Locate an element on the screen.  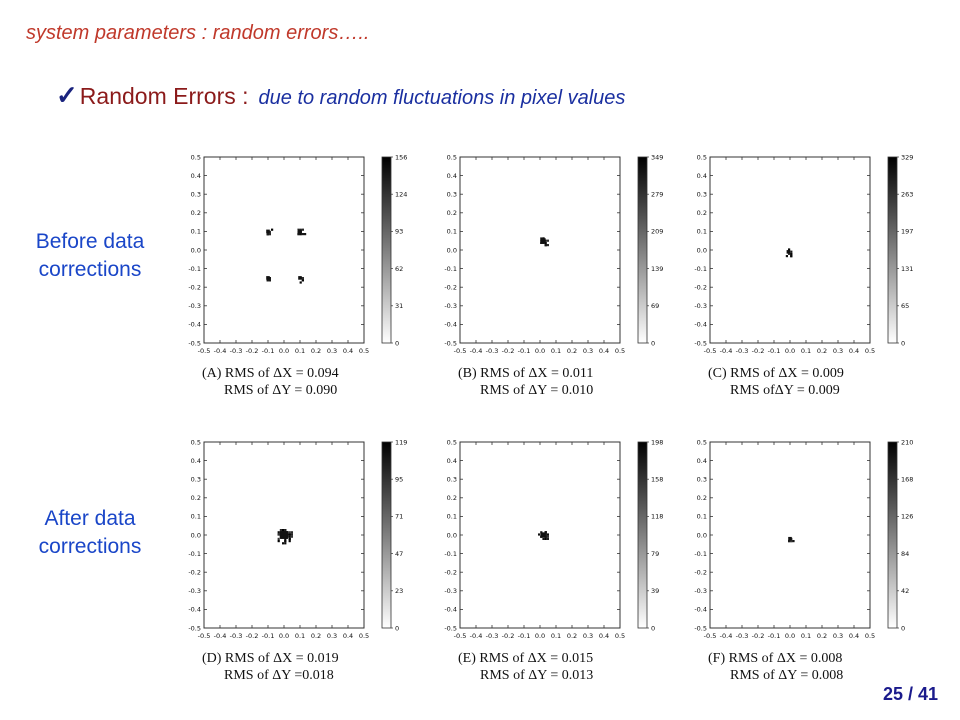
colorbar-tick-label: 69 is located at coordinates (655, 306).